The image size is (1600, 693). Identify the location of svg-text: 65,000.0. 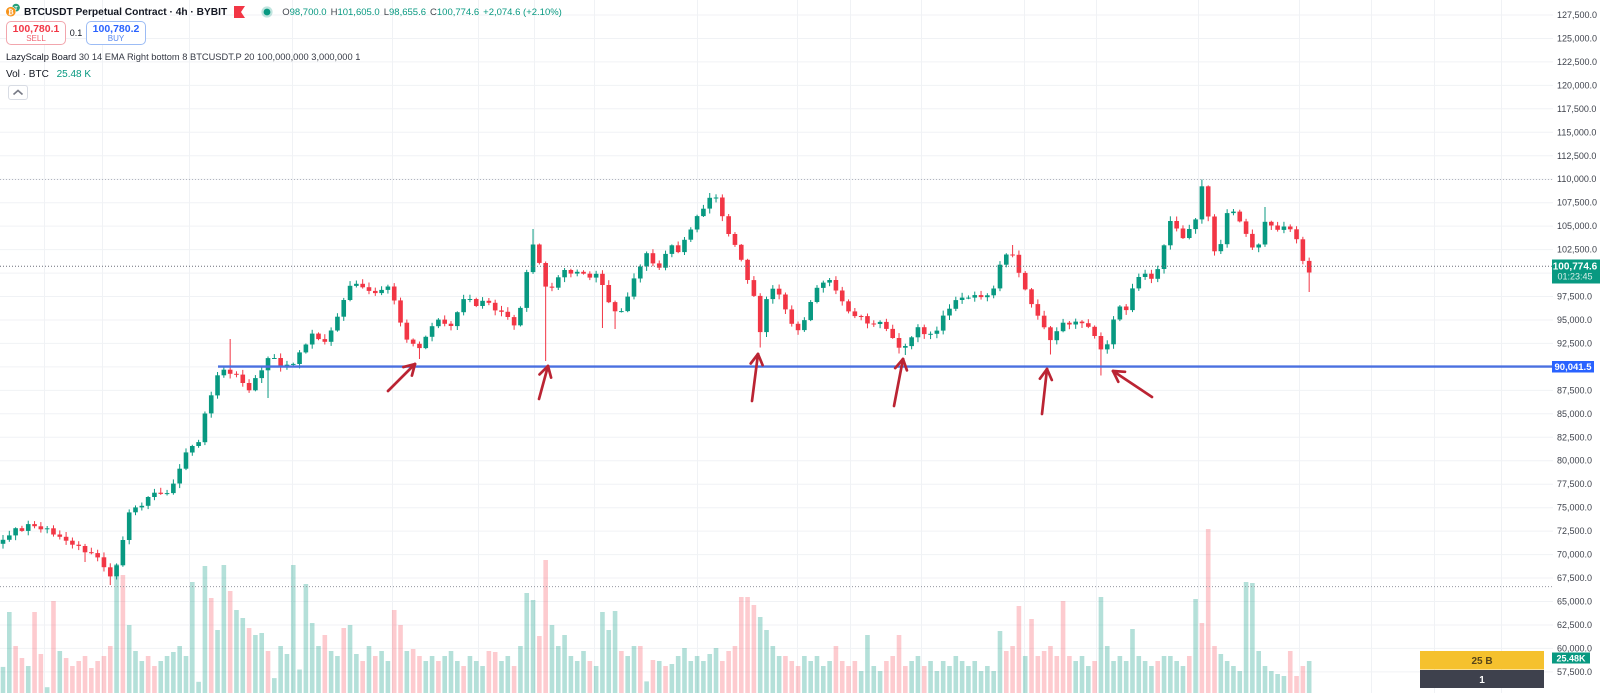
(1574, 602).